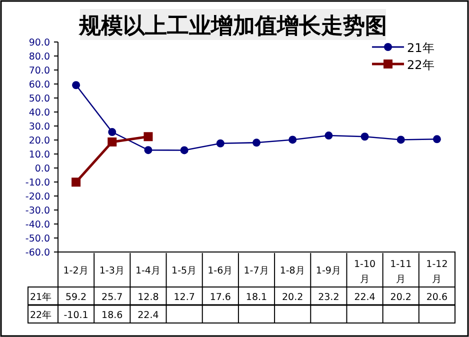  What do you see at coordinates (220, 297) in the screenshot?
I see `data-label: 17.6` at bounding box center [220, 297].